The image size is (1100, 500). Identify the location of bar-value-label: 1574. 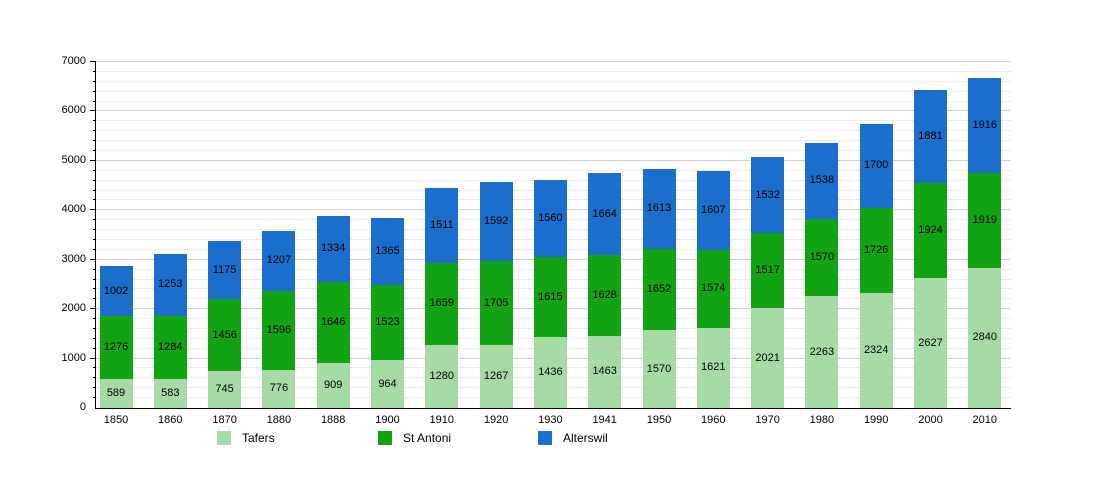
(713, 288).